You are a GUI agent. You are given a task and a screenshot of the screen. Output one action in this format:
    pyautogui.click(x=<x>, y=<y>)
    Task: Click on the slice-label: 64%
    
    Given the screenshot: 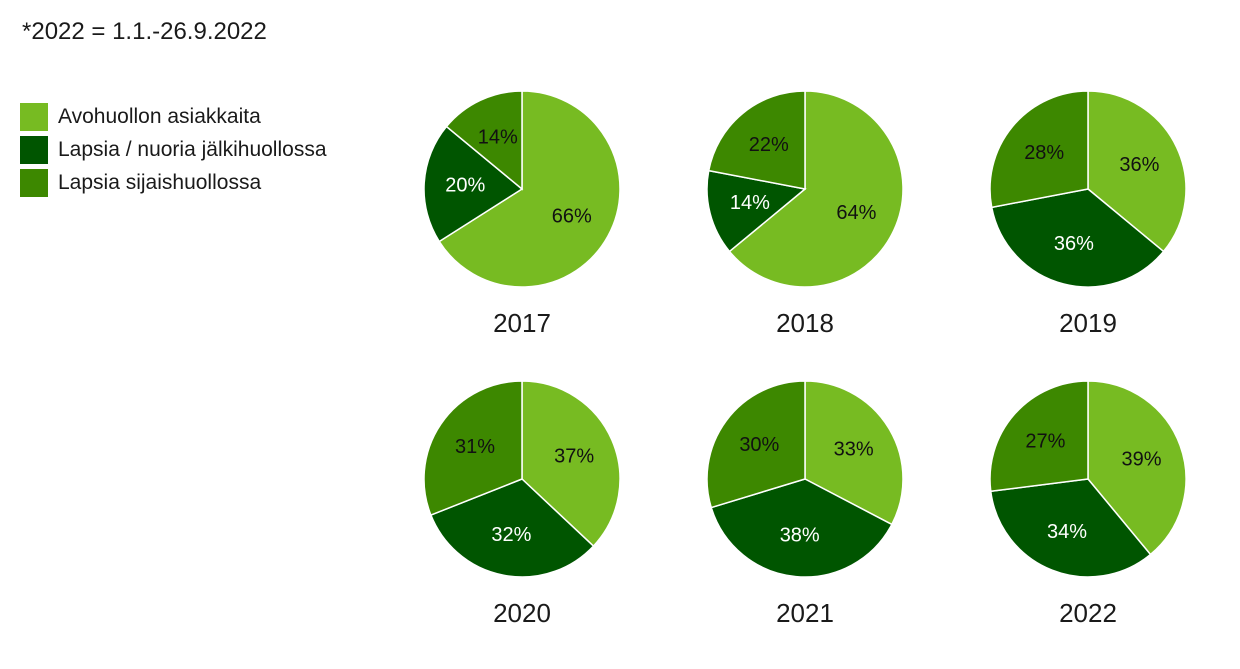 What is the action you would take?
    pyautogui.click(x=856, y=213)
    